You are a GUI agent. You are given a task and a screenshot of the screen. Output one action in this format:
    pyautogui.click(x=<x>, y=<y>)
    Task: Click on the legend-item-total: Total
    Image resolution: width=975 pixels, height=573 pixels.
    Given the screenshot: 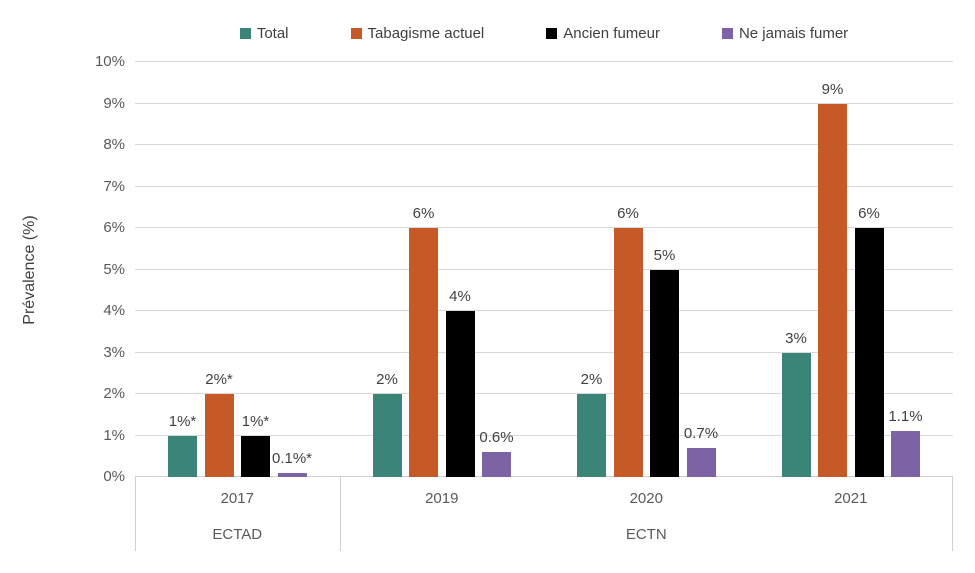 What is the action you would take?
    pyautogui.click(x=264, y=33)
    